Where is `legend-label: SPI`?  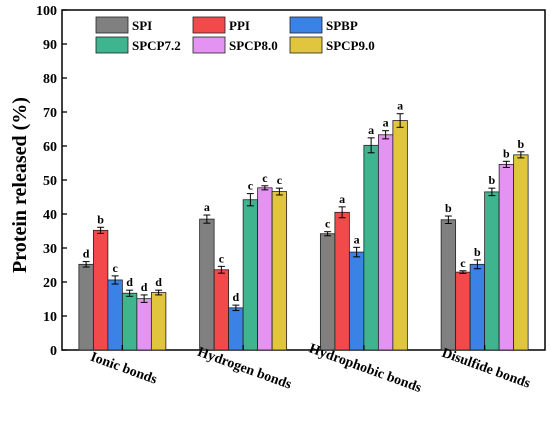 legend-label: SPI is located at coordinates (142, 25).